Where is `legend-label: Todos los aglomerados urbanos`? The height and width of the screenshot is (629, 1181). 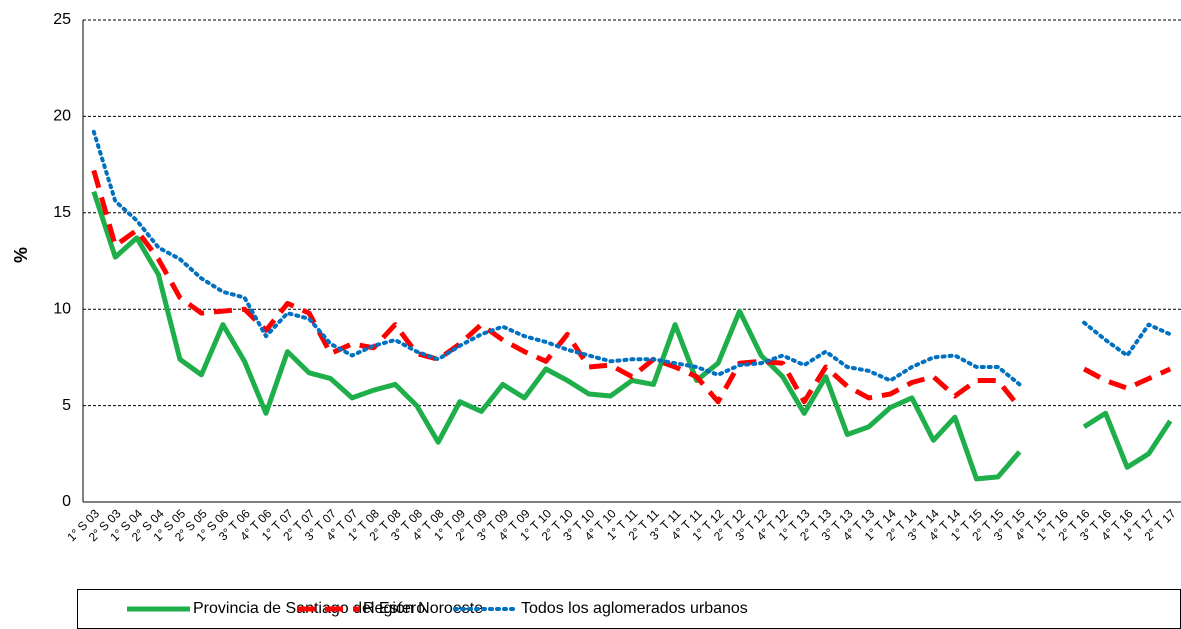 legend-label: Todos los aglomerados urbanos is located at coordinates (634, 608).